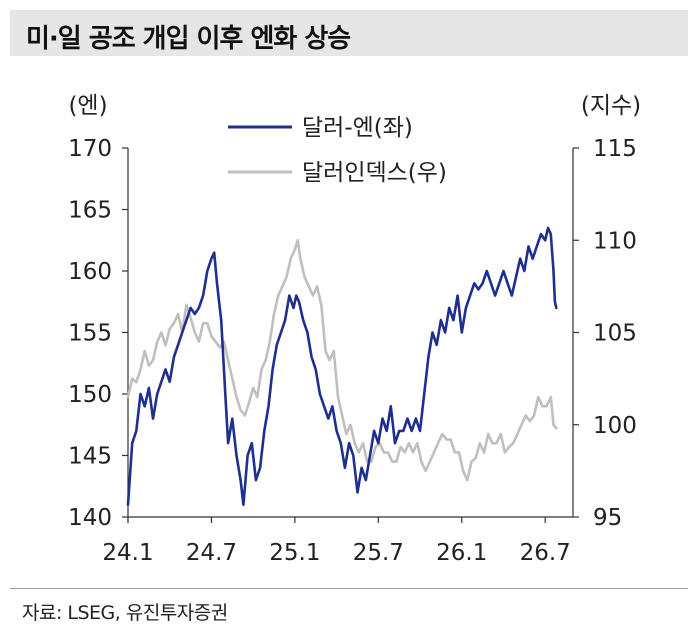 The image size is (698, 641). What do you see at coordinates (90, 149) in the screenshot?
I see `left-tick-label: 170` at bounding box center [90, 149].